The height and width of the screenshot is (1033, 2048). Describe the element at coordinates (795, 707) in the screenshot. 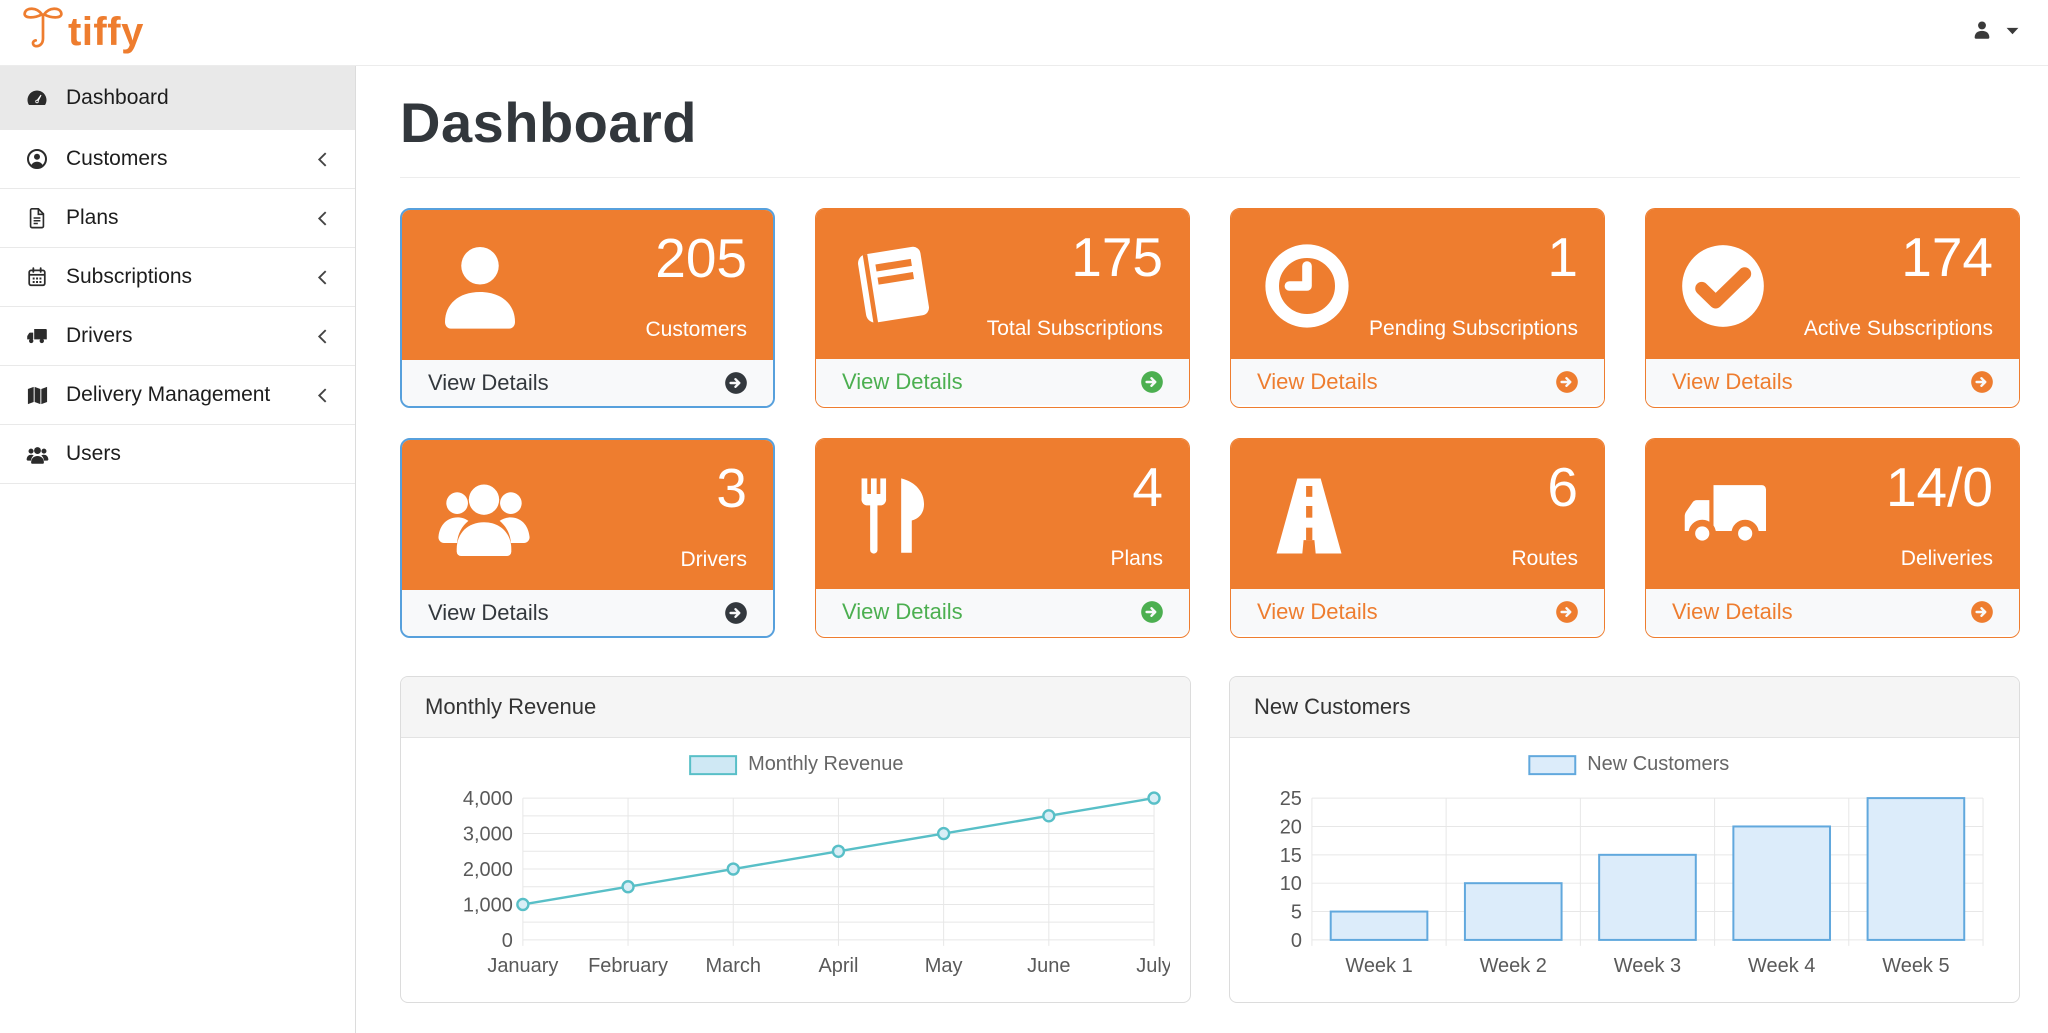

I see `chart-title: Monthly Revenue` at that location.